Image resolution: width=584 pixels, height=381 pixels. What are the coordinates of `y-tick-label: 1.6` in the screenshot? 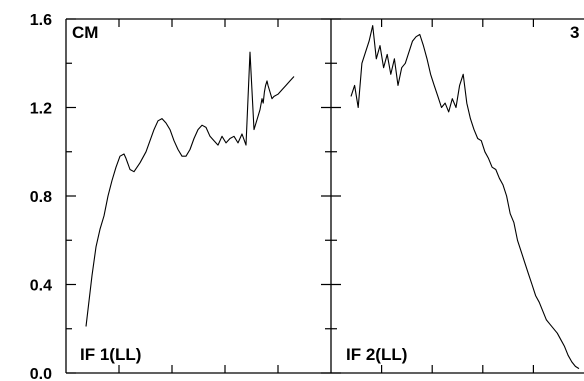 It's located at (41, 20).